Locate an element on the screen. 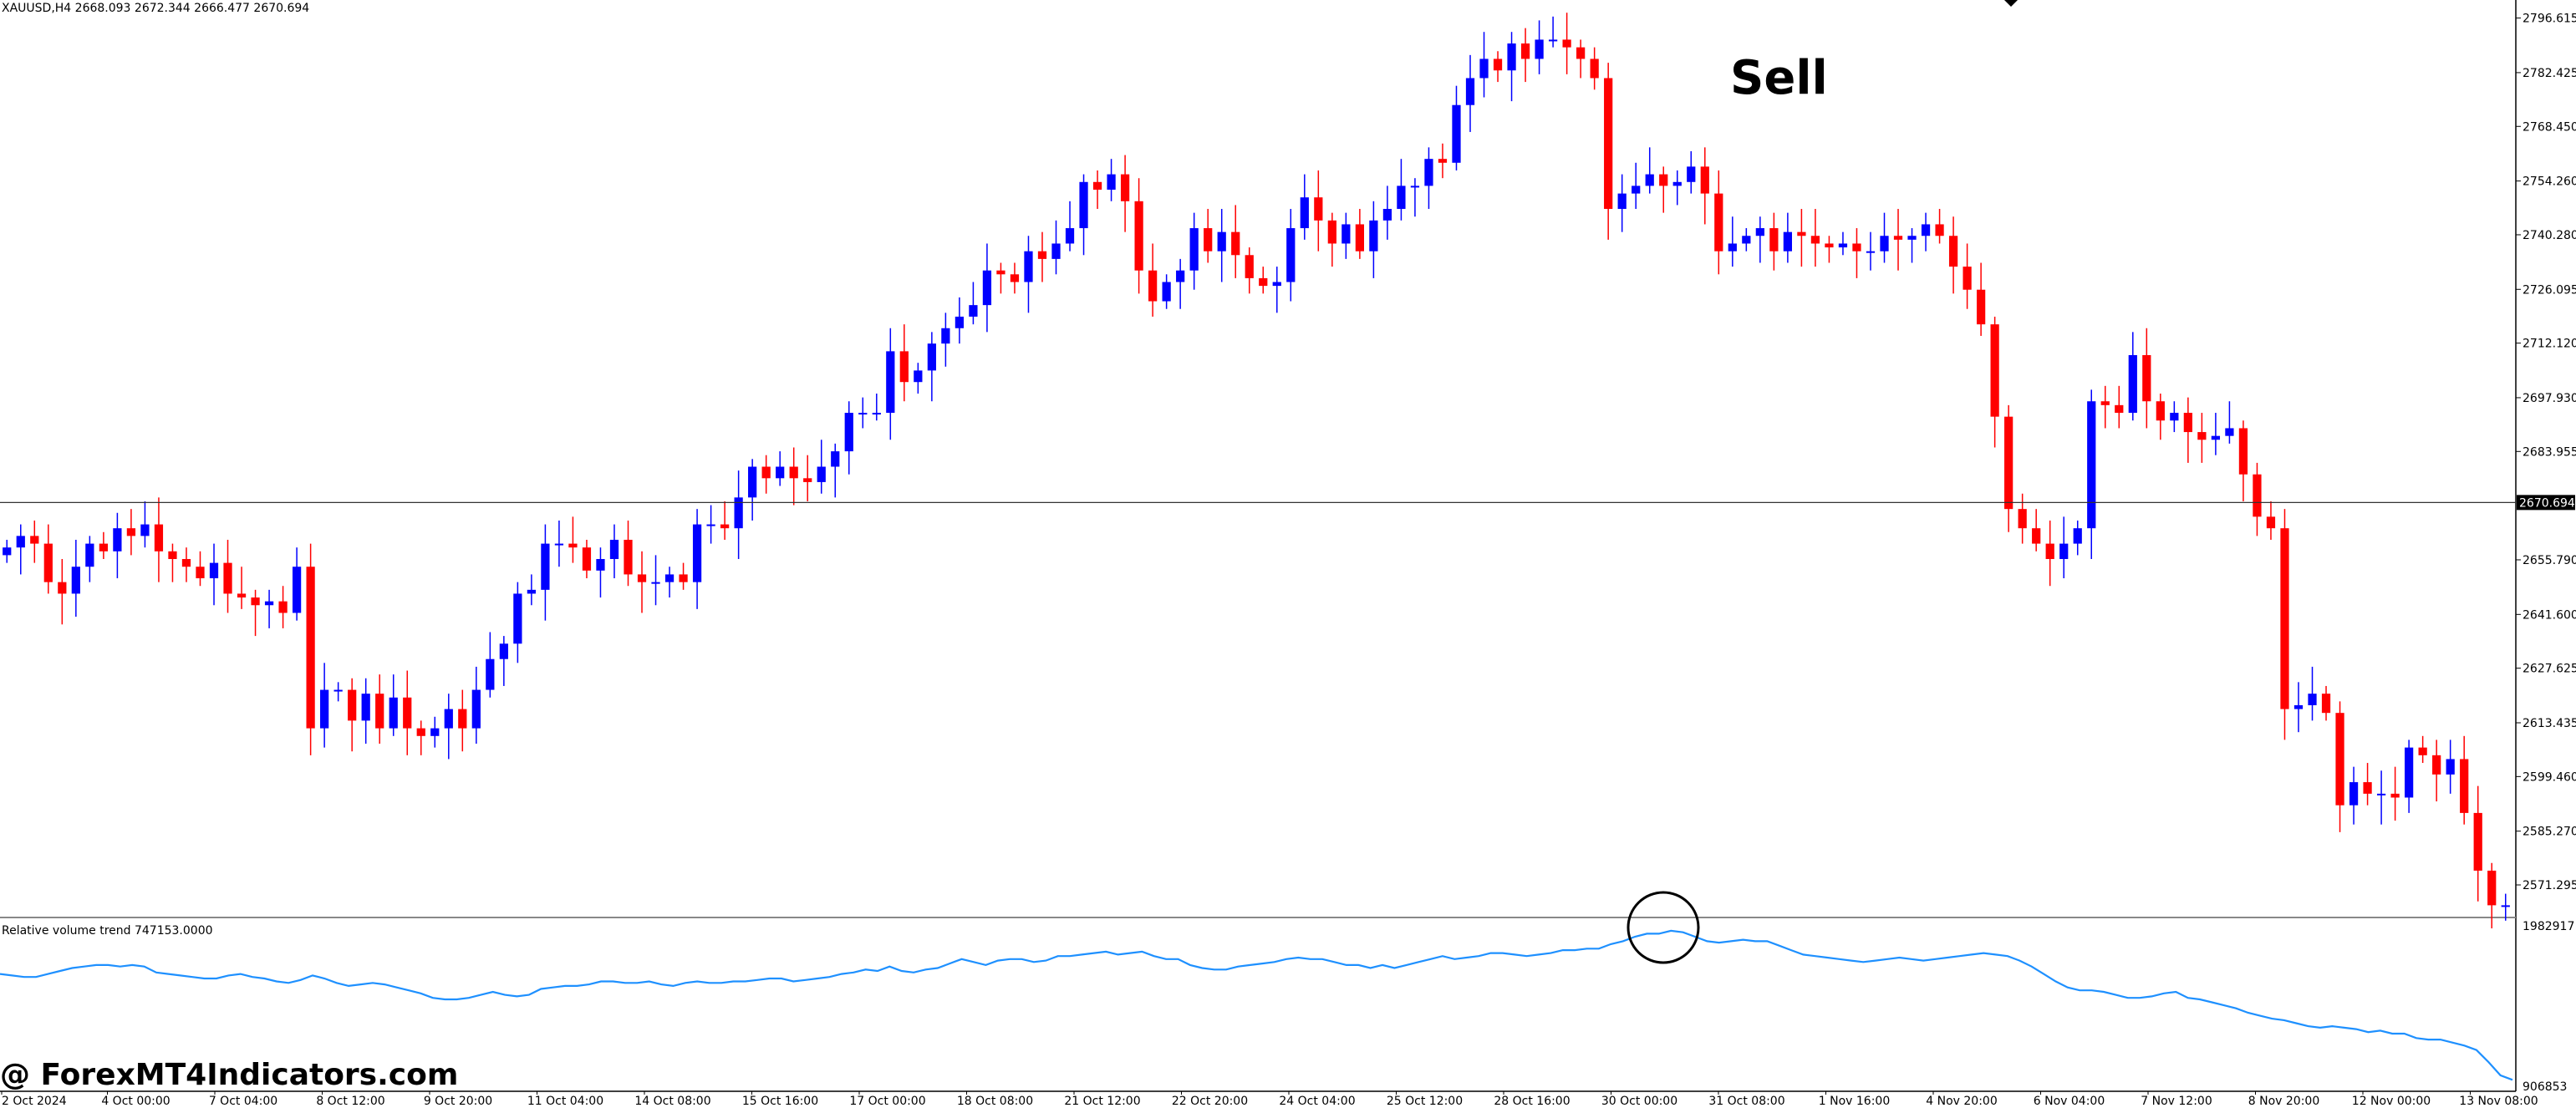  y-tick-label: 2627.625 is located at coordinates (2549, 669).